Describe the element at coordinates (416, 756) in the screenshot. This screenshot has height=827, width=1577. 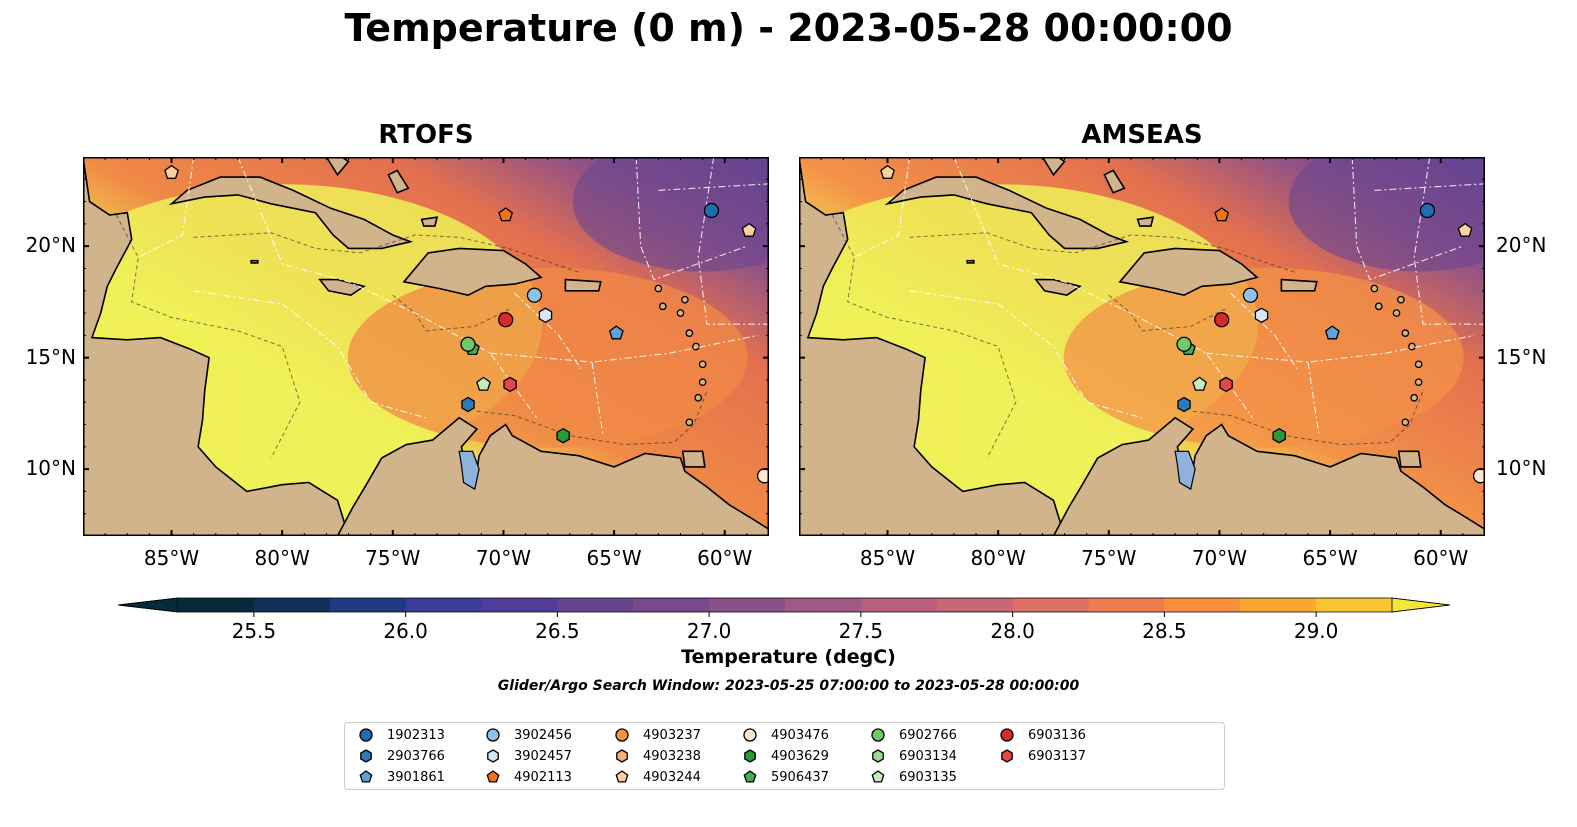
I see `legend-label: 2903766` at that location.